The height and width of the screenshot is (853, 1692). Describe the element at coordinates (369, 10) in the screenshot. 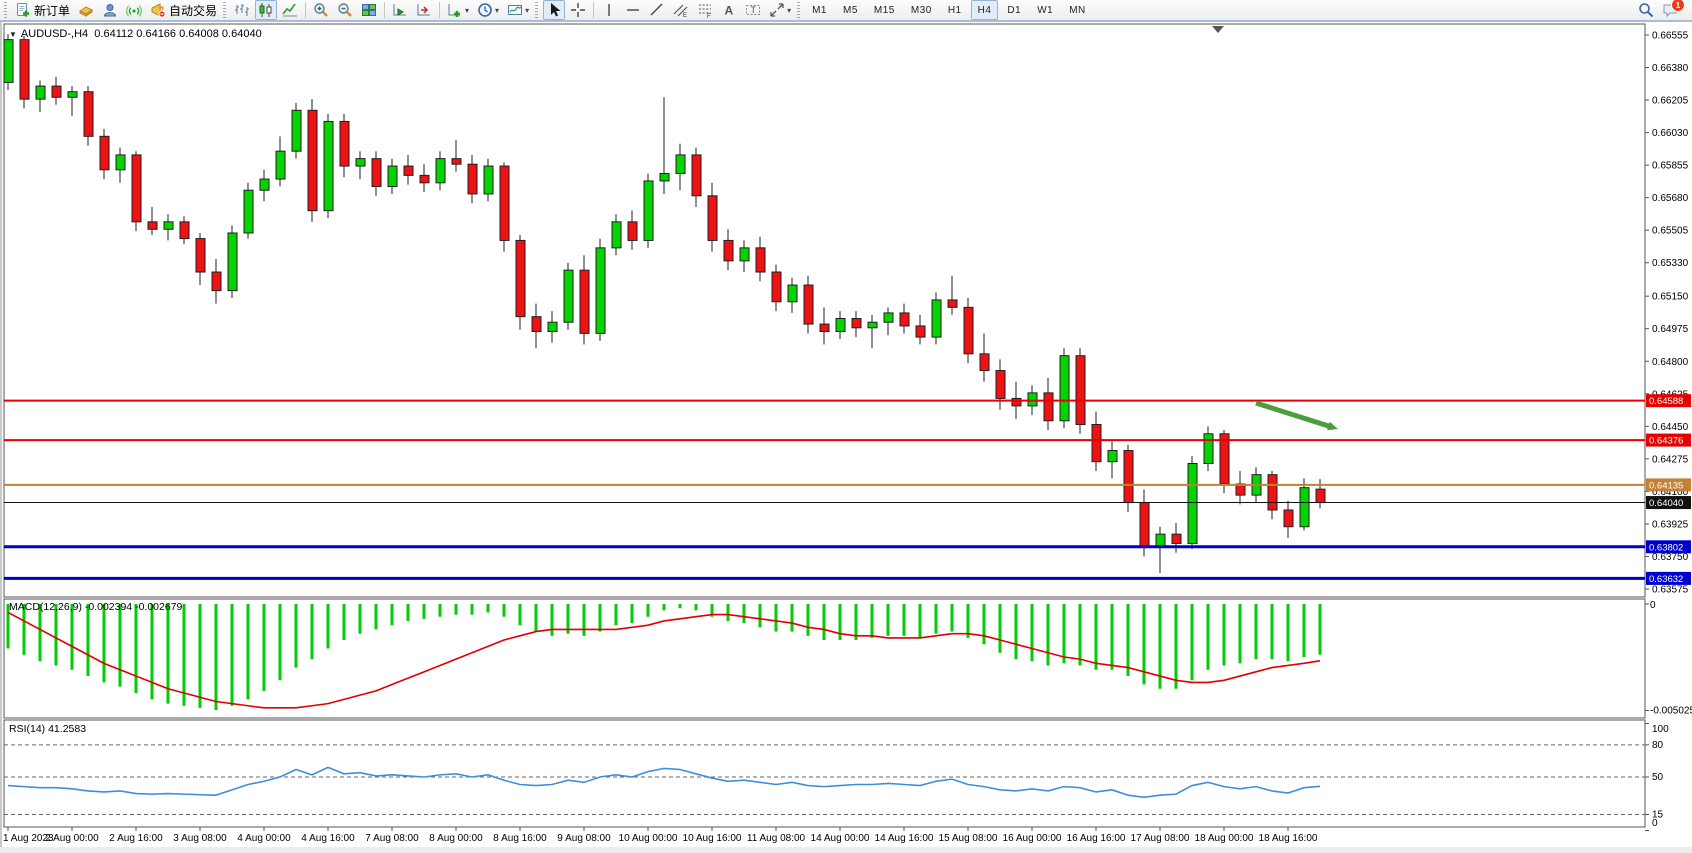

I see `tile-windows-button` at that location.